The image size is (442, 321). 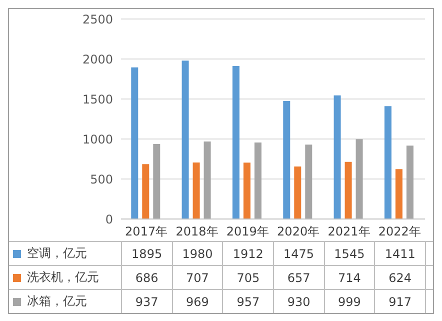 What do you see at coordinates (101, 179) in the screenshot?
I see `y-tick-label: 500` at bounding box center [101, 179].